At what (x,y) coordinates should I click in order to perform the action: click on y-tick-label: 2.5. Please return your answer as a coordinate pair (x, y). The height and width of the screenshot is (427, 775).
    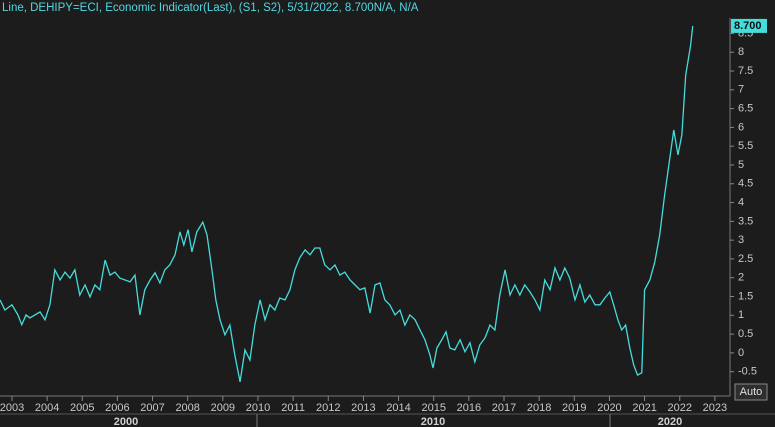
    Looking at the image, I should click on (745, 259).